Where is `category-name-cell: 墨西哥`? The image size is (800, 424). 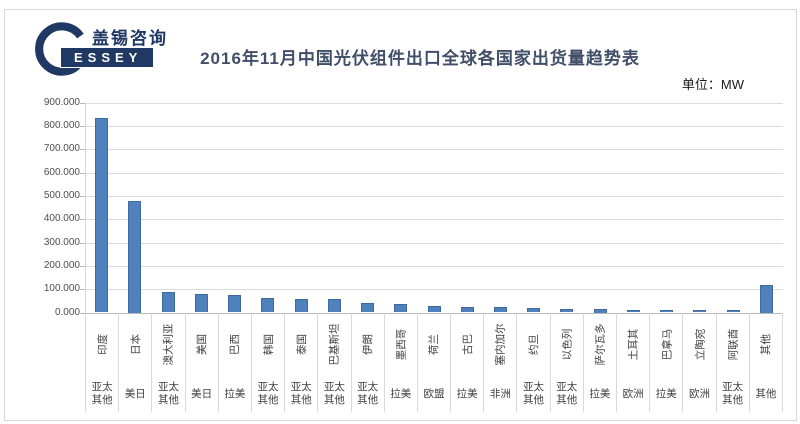
category-name-cell: 墨西哥 is located at coordinates (401, 344).